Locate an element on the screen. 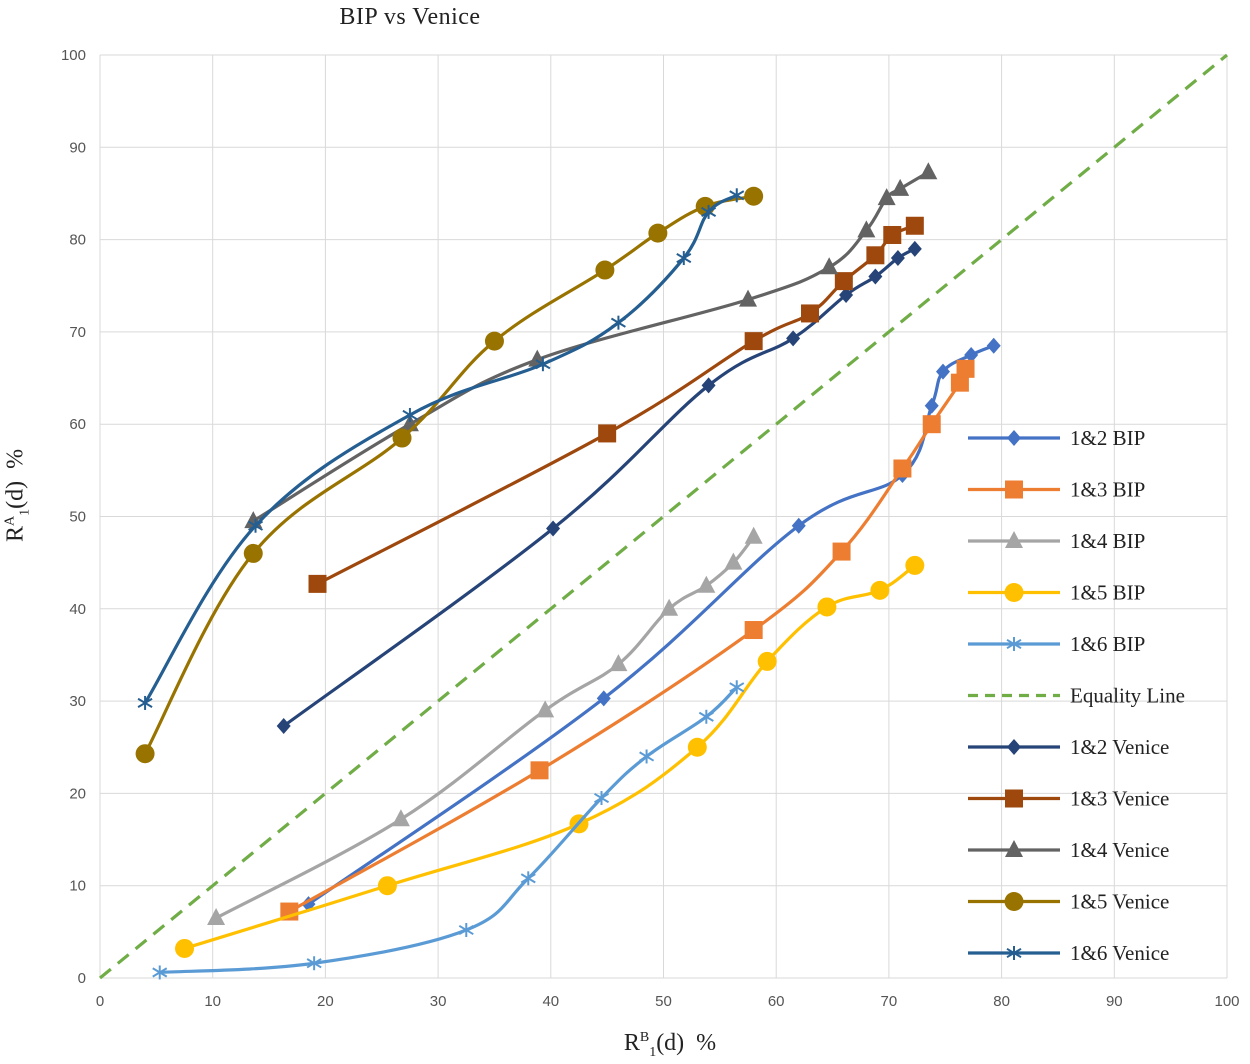 Image resolution: width=1250 pixels, height=1064 pixels. legend-label: 1&5 Venice is located at coordinates (1119, 902).